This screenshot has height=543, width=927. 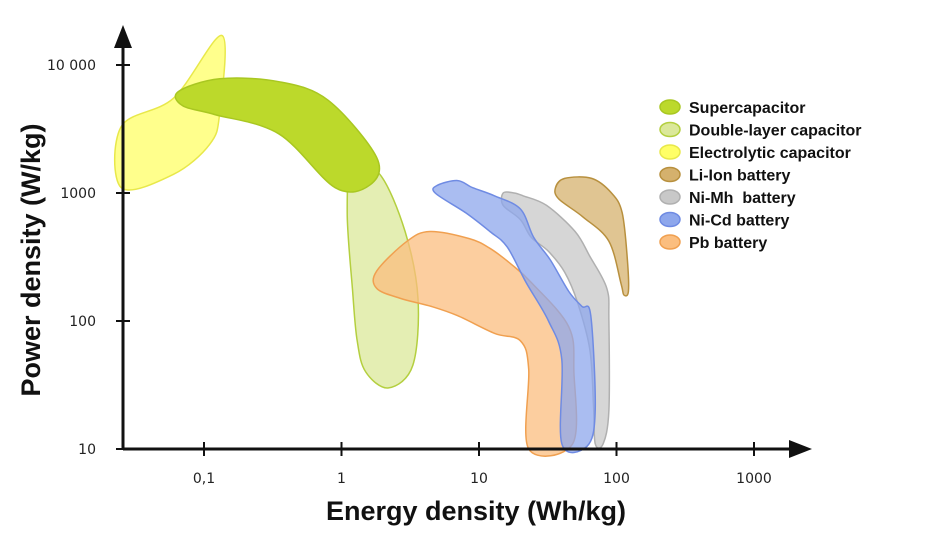 I want to click on x-tick-label: 0,1, so click(x=204, y=479).